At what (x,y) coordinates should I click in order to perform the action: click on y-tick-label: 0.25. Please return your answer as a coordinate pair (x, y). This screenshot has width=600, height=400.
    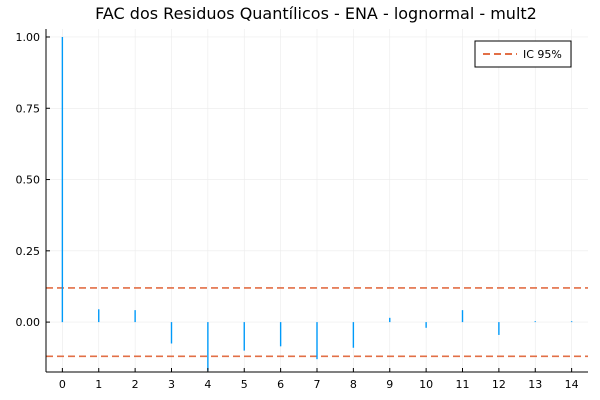
    Looking at the image, I should click on (28, 251).